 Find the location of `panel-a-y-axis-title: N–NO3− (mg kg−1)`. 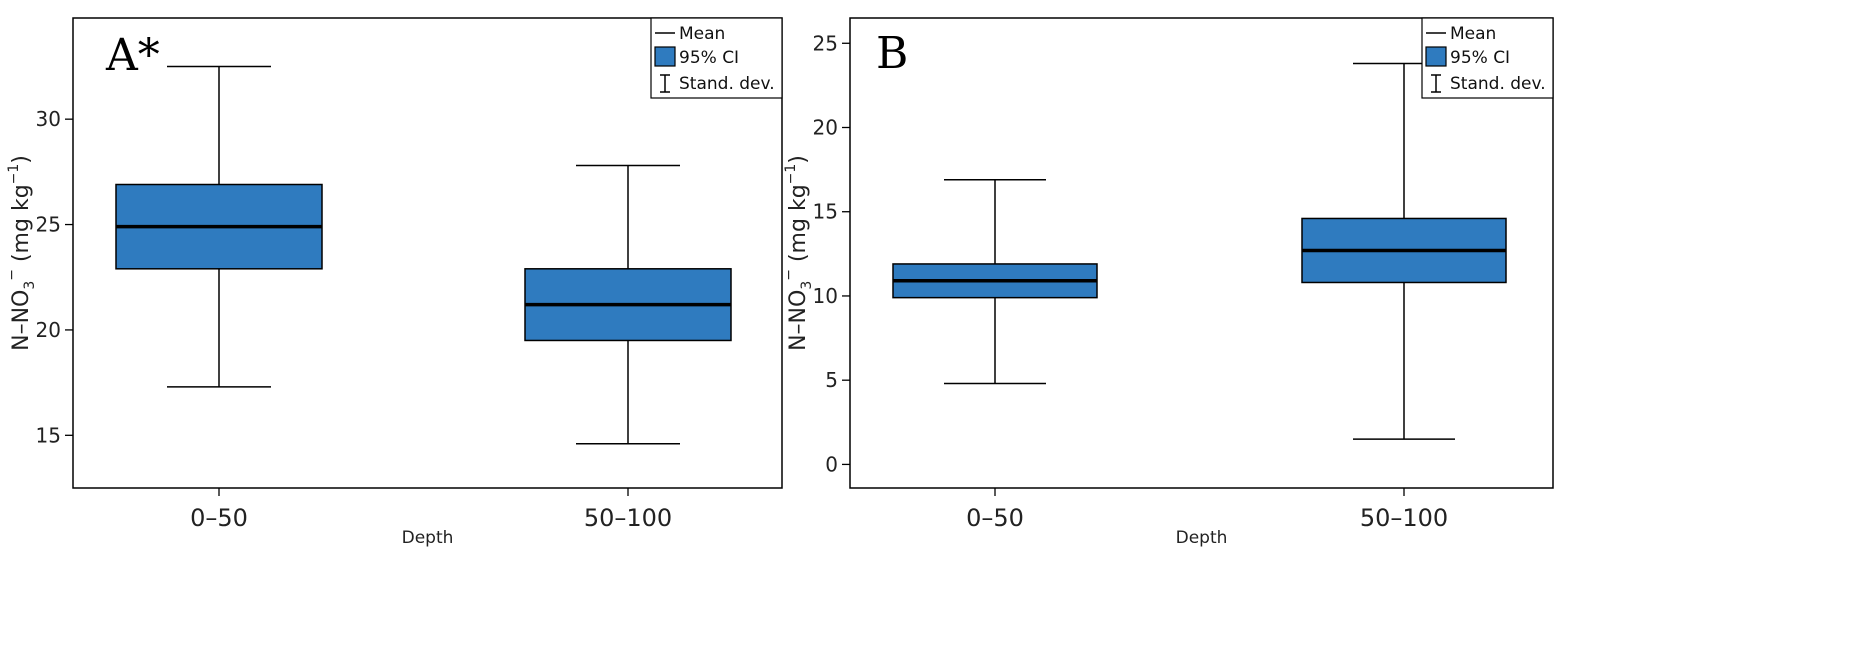

panel-a-y-axis-title: N–NO3− (mg kg−1) is located at coordinates (21, 253).